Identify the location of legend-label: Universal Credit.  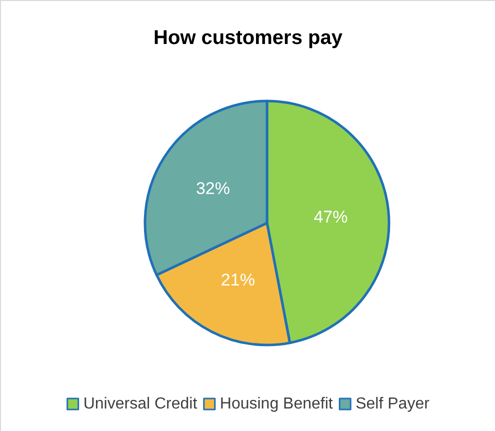
(140, 404).